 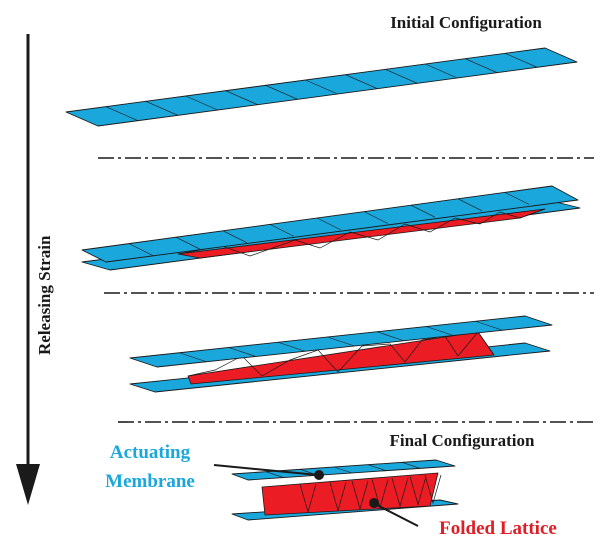 I want to click on actuating-membrane-label-line2: Membrane, so click(x=150, y=481).